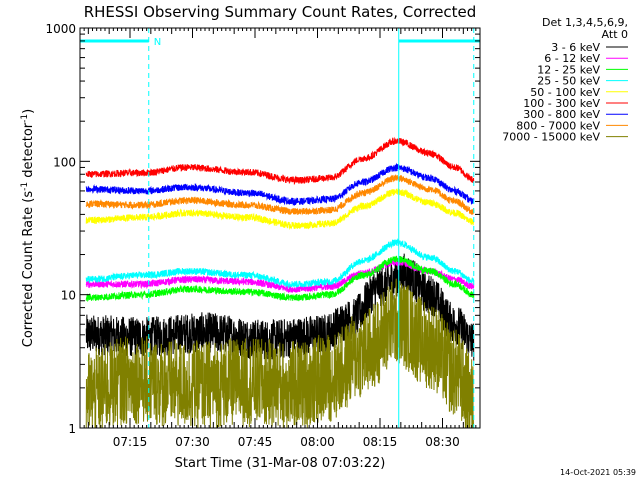 This screenshot has height=480, width=640. Describe the element at coordinates (255, 442) in the screenshot. I see `x-tick-label: 07:45` at that location.